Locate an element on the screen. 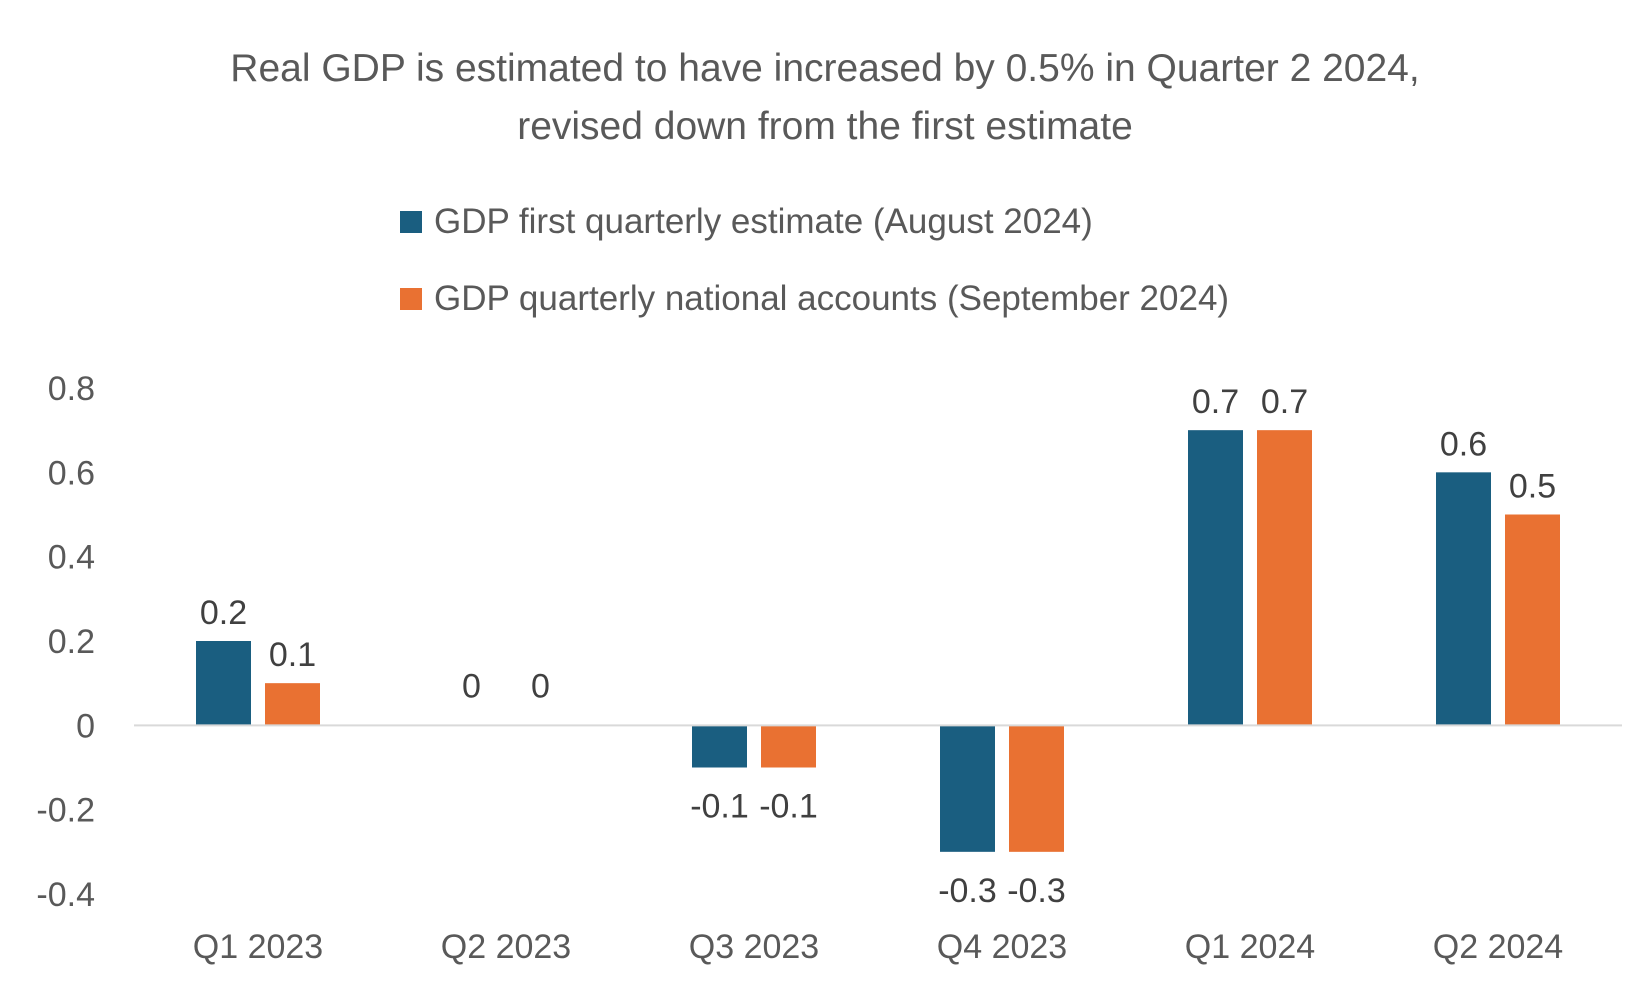 The width and height of the screenshot is (1650, 989). y-tick-label: 0.4 is located at coordinates (71, 558).